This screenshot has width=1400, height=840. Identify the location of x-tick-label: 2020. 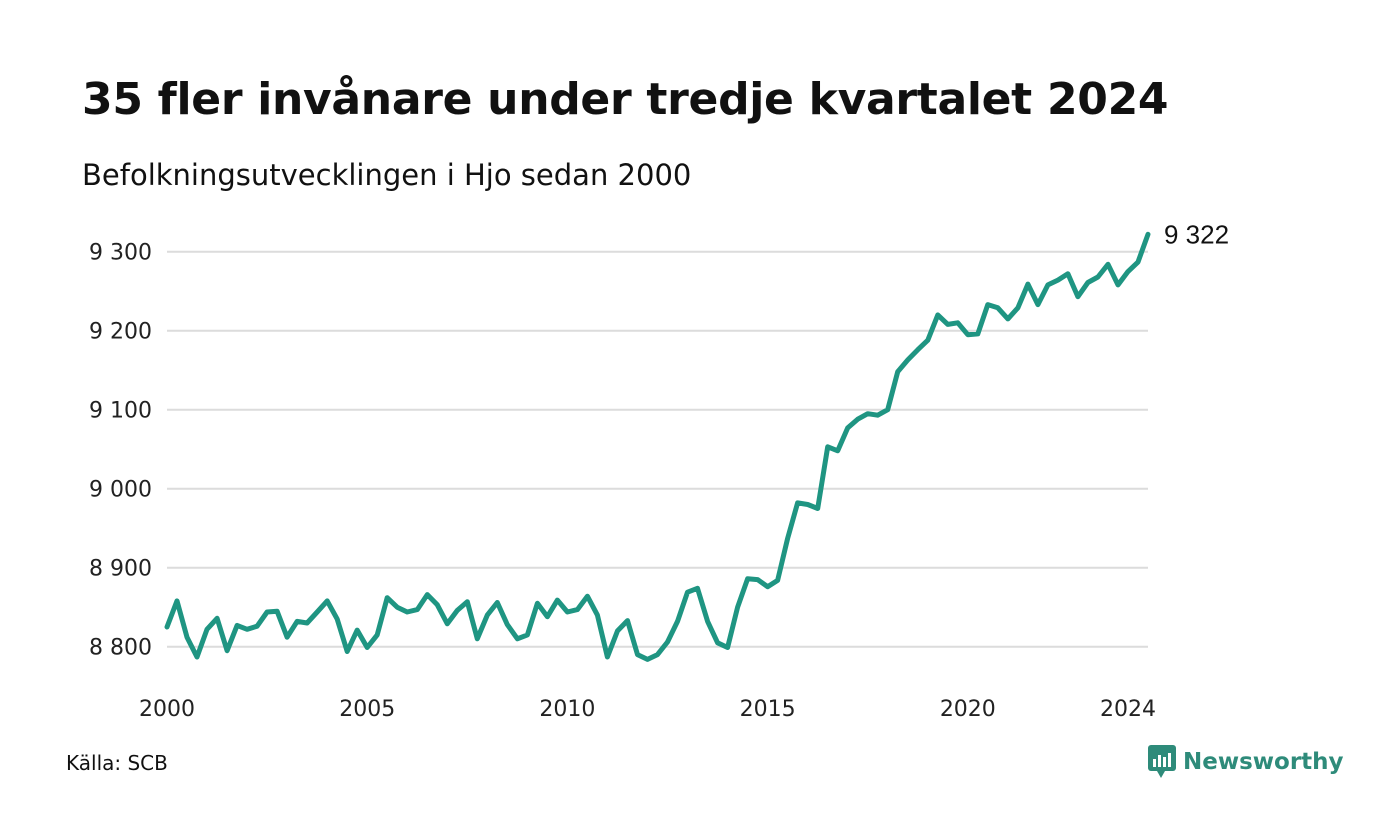
(968, 709).